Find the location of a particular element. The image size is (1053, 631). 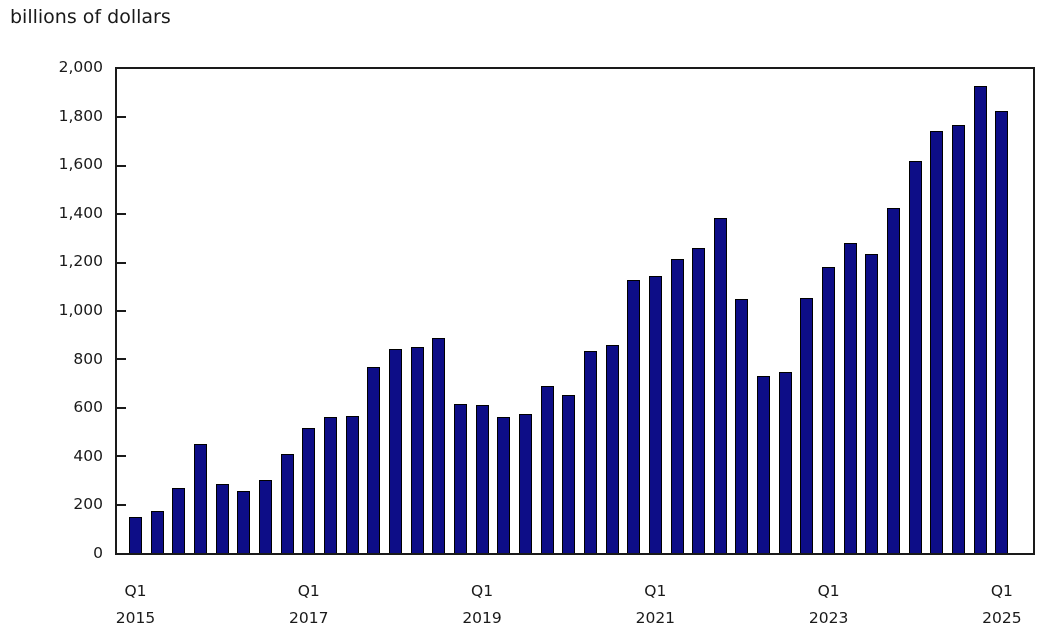

bar-2018-Q3 is located at coordinates (439, 445).